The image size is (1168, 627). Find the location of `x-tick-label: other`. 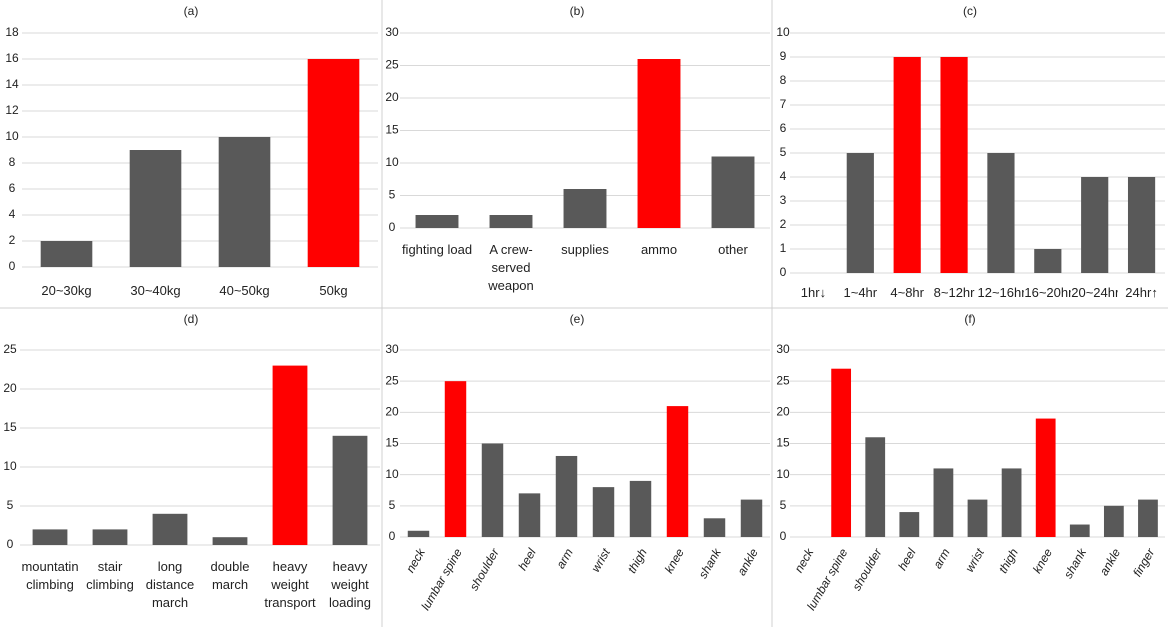

x-tick-label: other is located at coordinates (733, 249).